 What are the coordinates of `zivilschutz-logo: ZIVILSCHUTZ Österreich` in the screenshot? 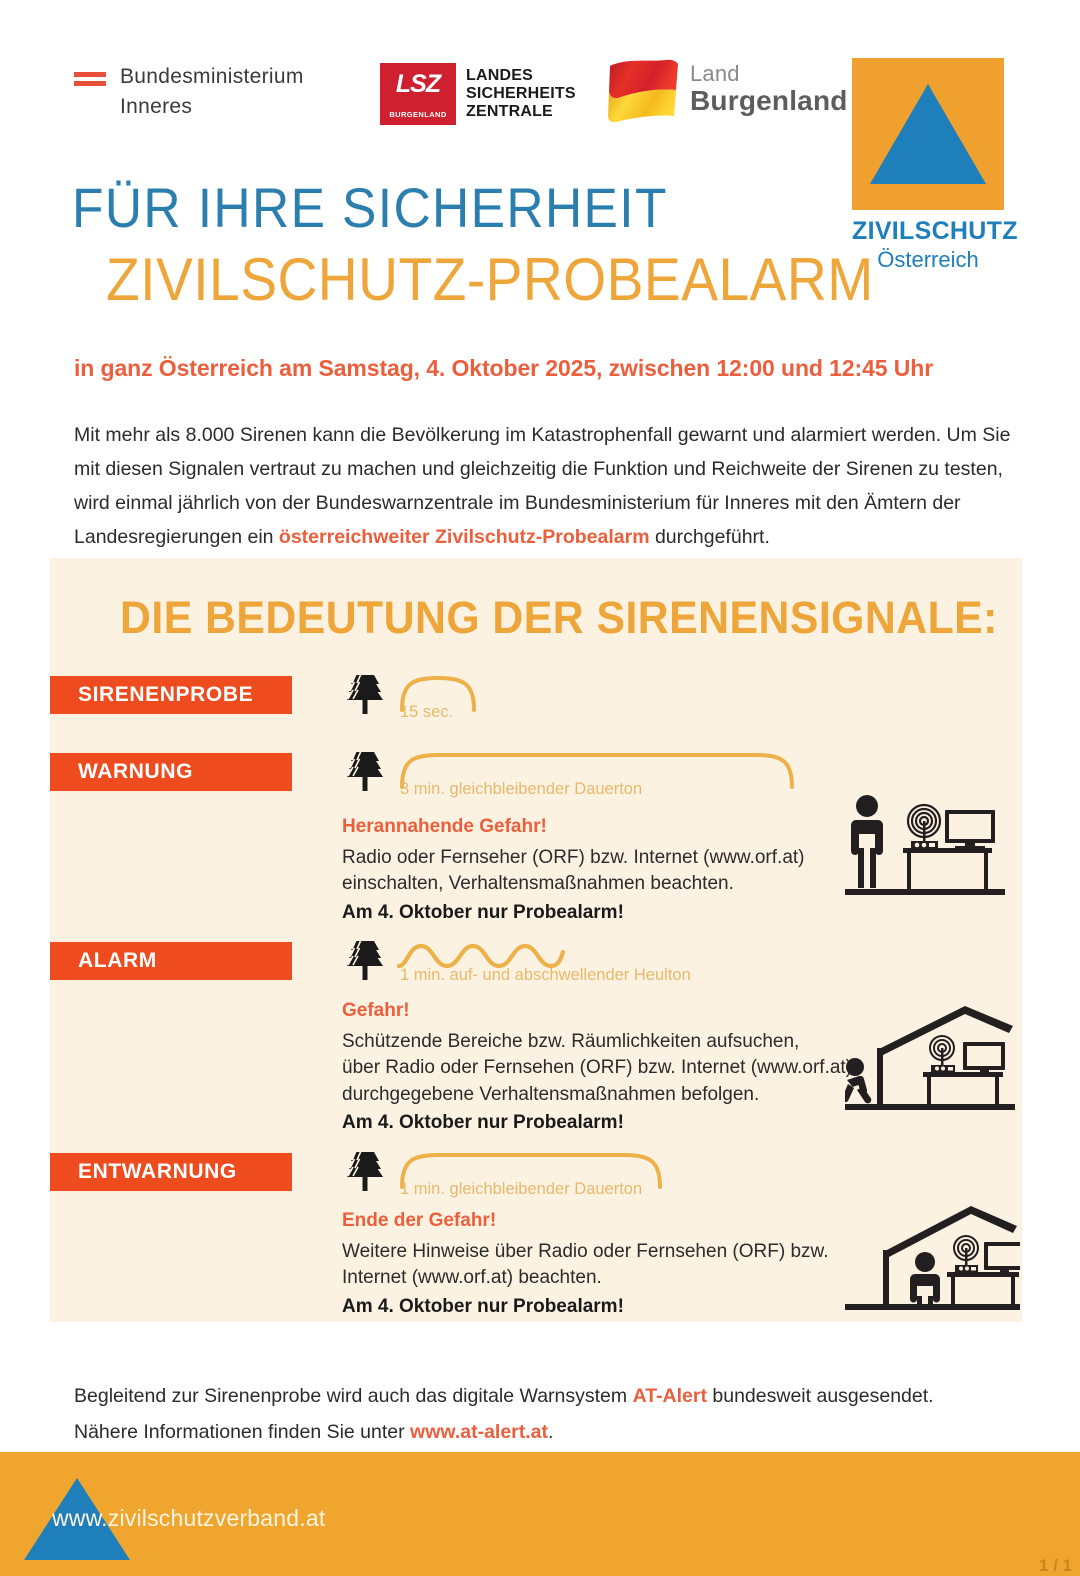 It's located at (935, 165).